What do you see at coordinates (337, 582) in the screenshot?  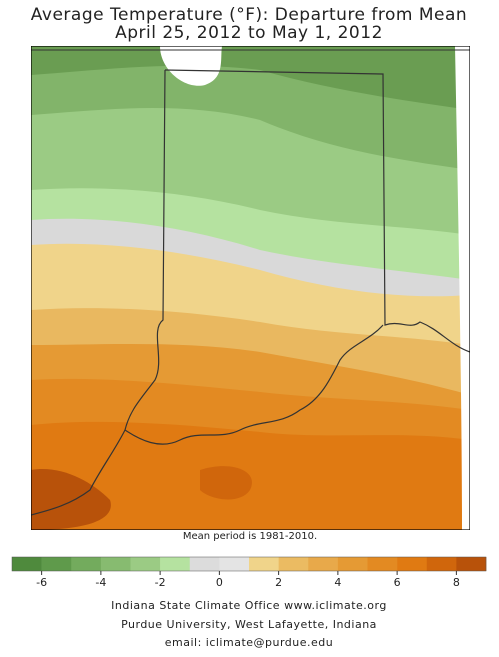 I see `tick-label: 4` at bounding box center [337, 582].